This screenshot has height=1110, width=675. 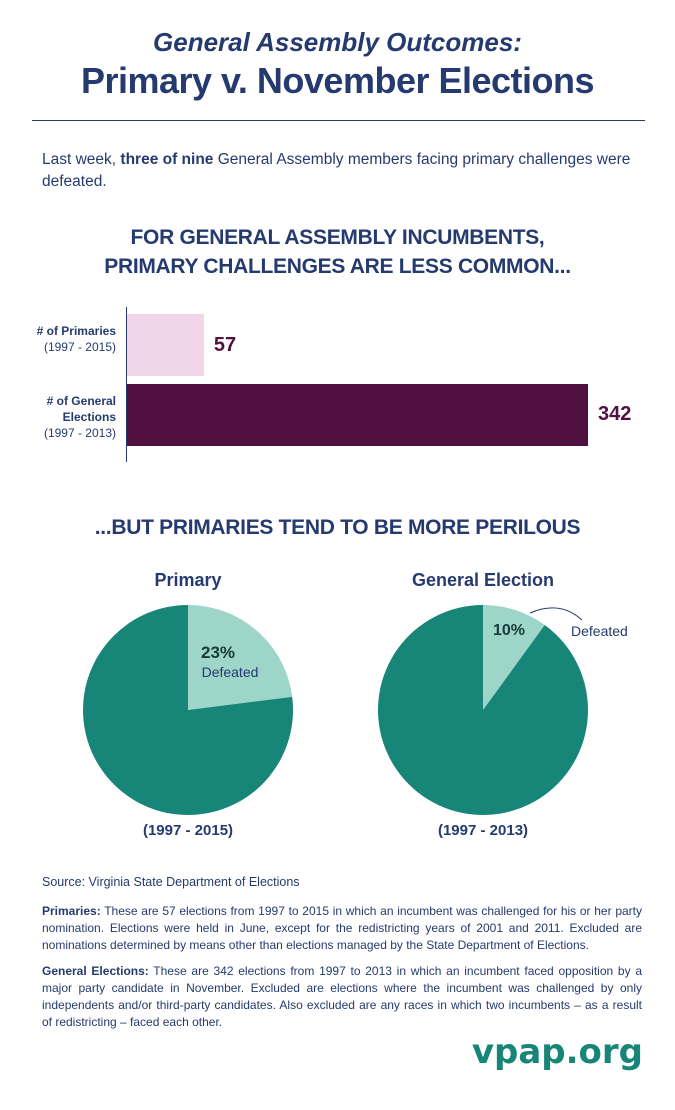 What do you see at coordinates (599, 631) in the screenshot?
I see `pie2-defeated: Defeated` at bounding box center [599, 631].